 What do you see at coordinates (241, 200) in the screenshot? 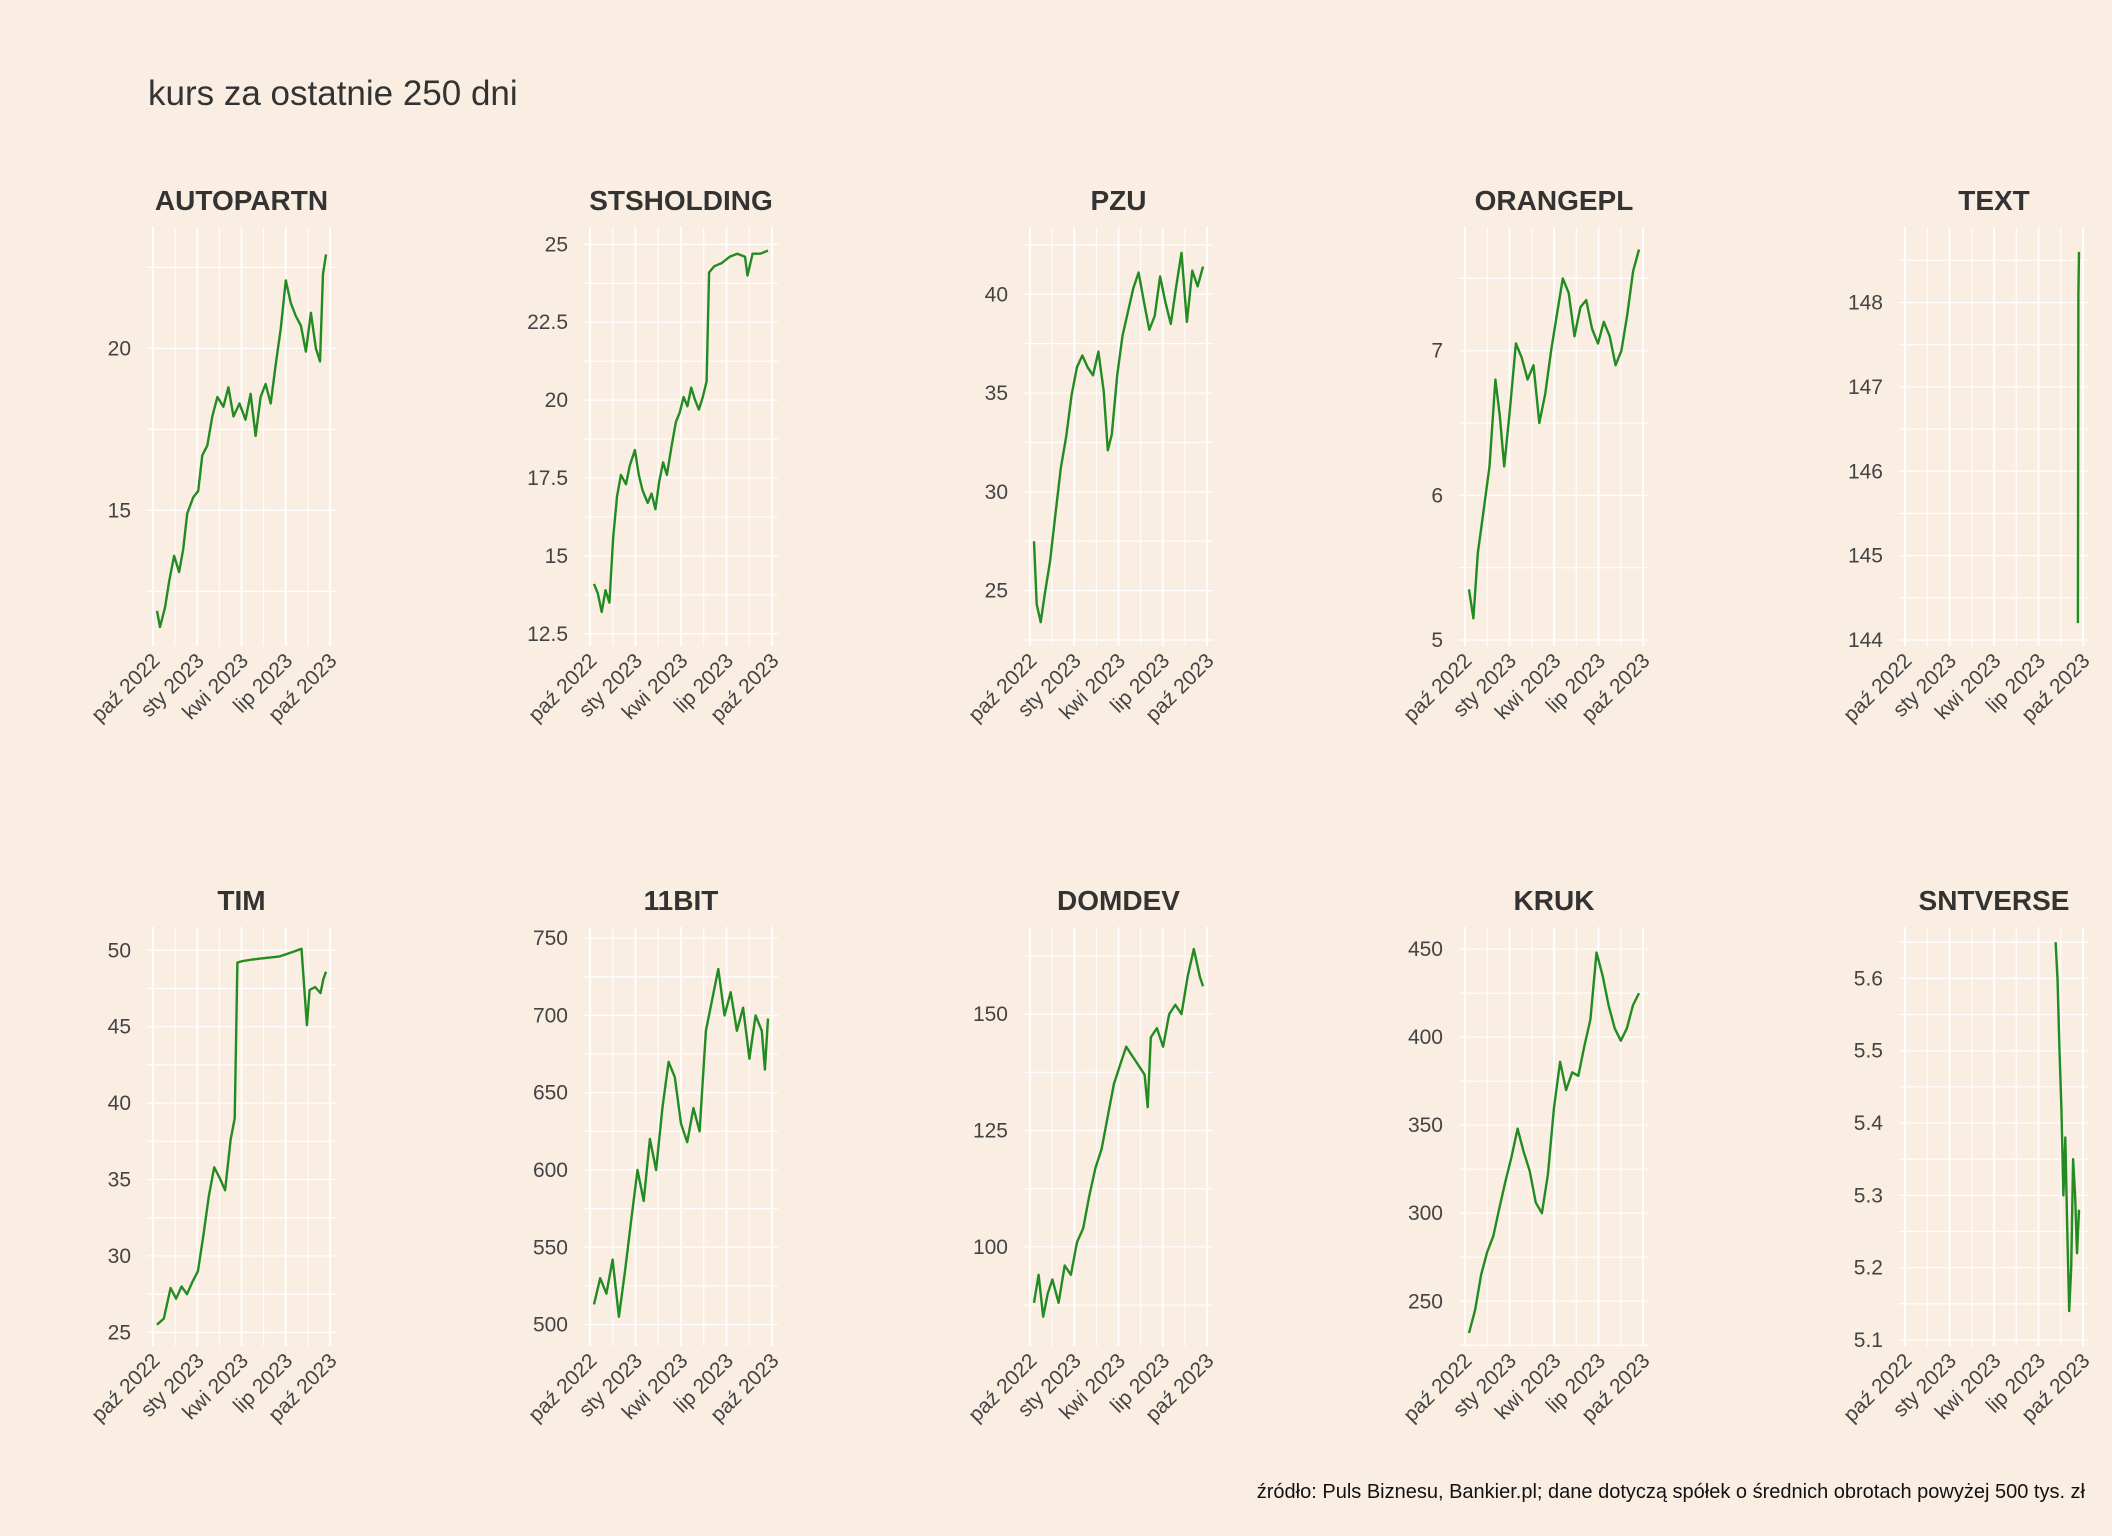
I see `panel-title: AUTOPARTN` at bounding box center [241, 200].